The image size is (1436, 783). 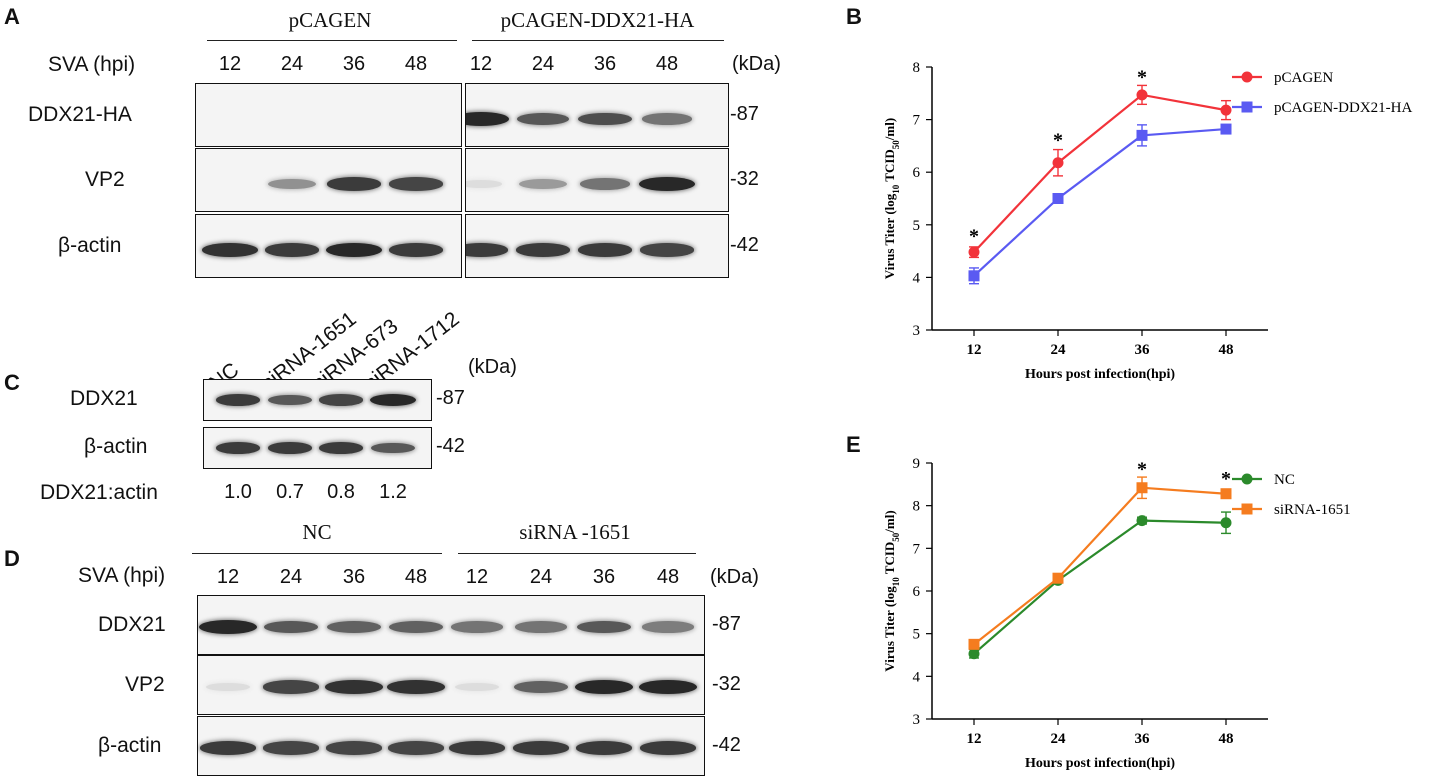 I want to click on legend-label: pCAGEN-DDX21-HA, so click(x=1343, y=108).